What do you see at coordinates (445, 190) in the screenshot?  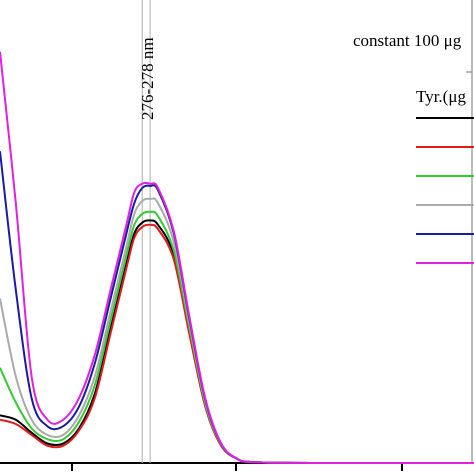 I see `legend-items` at bounding box center [445, 190].